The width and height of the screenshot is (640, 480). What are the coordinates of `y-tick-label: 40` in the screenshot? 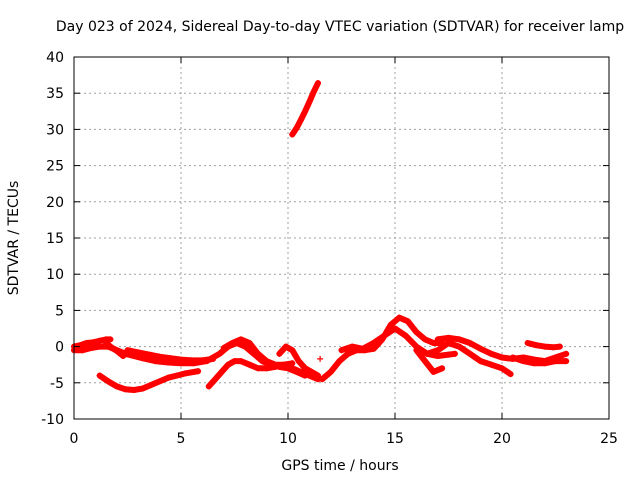 It's located at (55, 58).